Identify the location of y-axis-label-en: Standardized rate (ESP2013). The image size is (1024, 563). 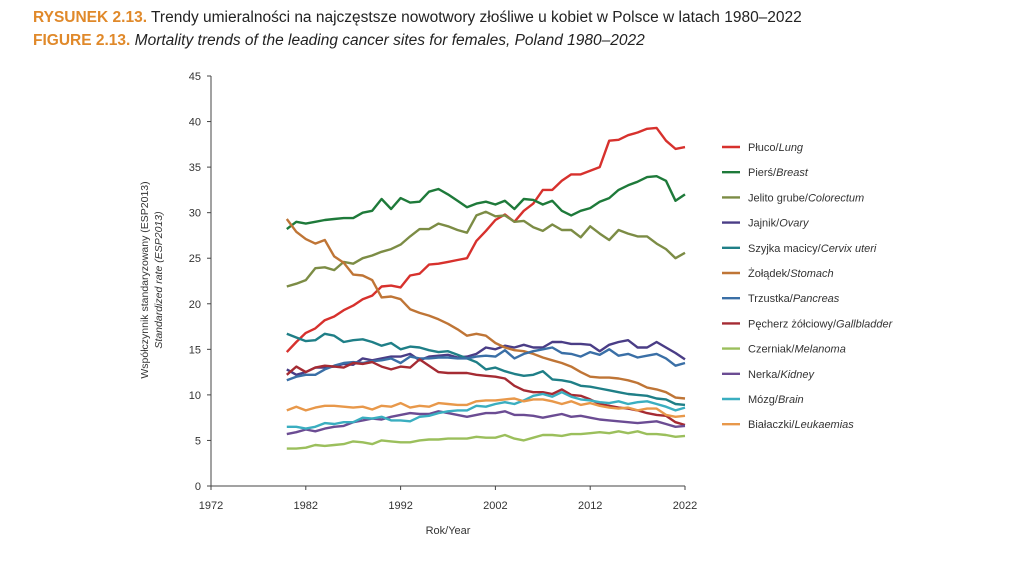
(159, 279).